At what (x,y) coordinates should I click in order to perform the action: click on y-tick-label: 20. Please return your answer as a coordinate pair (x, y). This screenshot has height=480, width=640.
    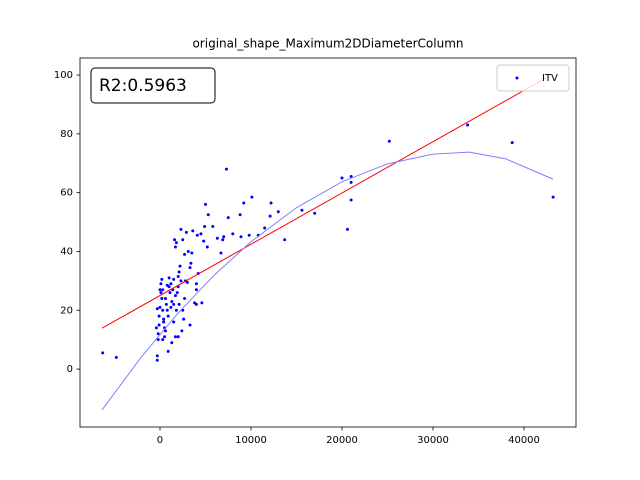
    Looking at the image, I should click on (66, 310).